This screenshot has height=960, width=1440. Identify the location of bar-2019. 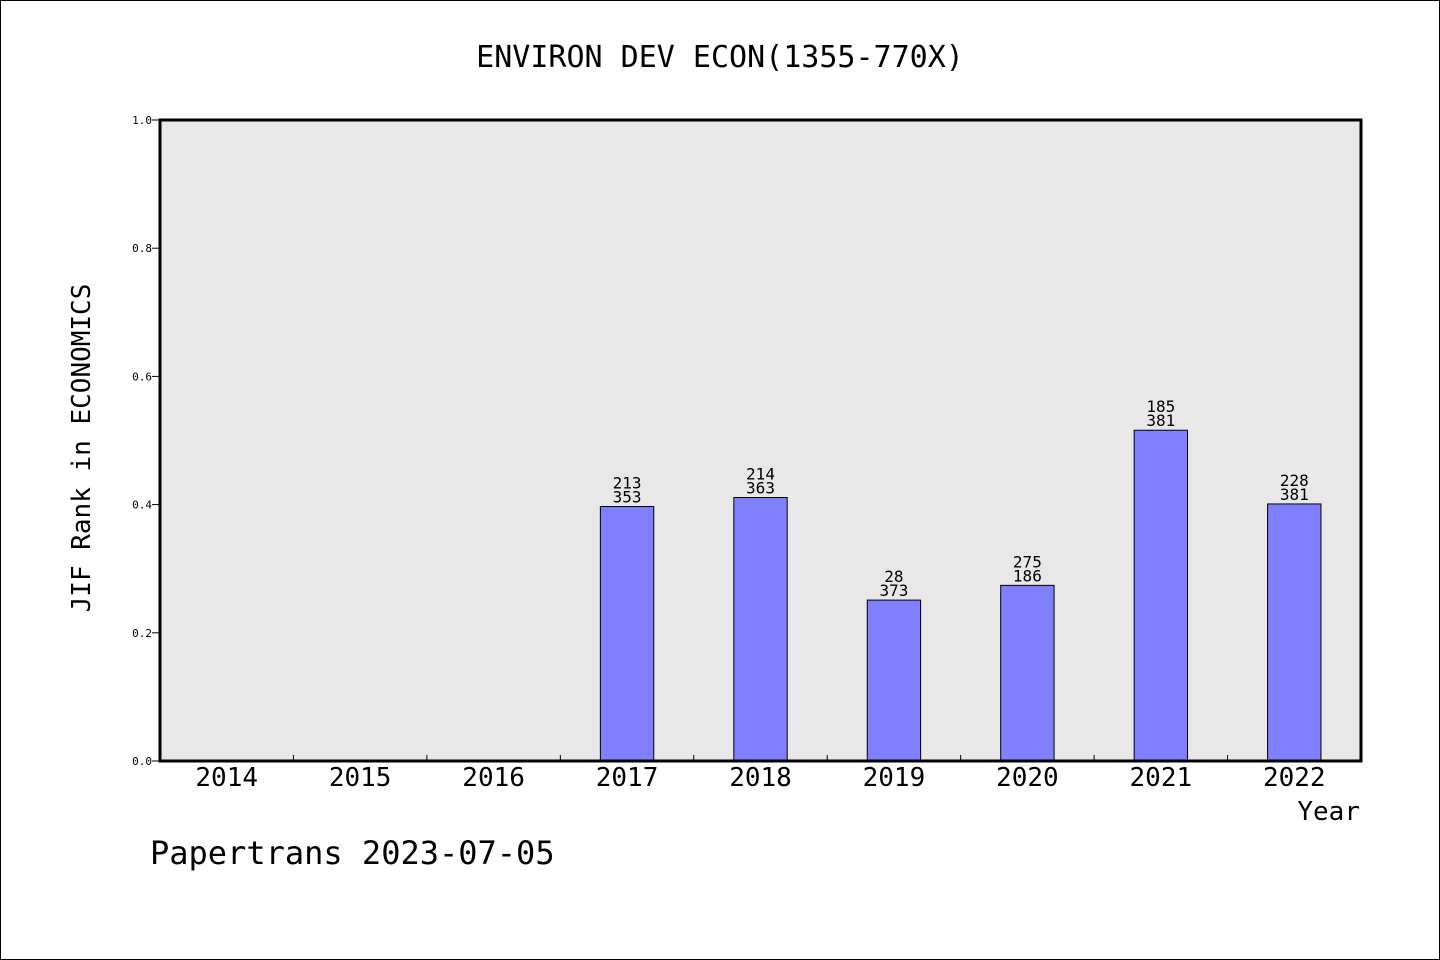
(894, 680).